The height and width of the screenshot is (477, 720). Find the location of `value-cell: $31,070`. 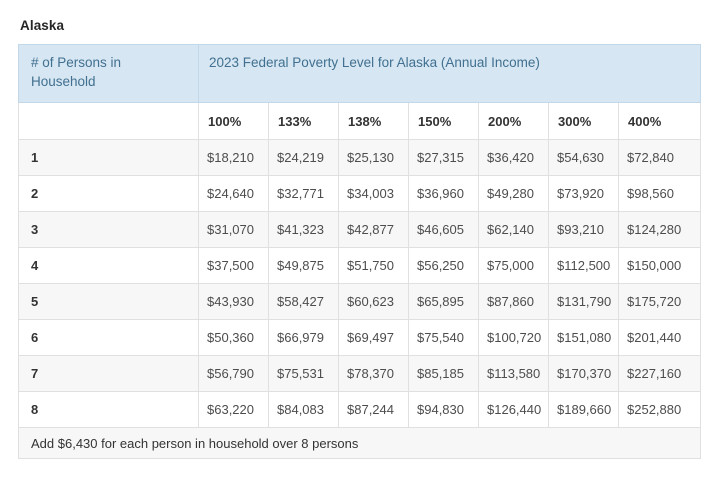

value-cell: $31,070 is located at coordinates (233, 229).